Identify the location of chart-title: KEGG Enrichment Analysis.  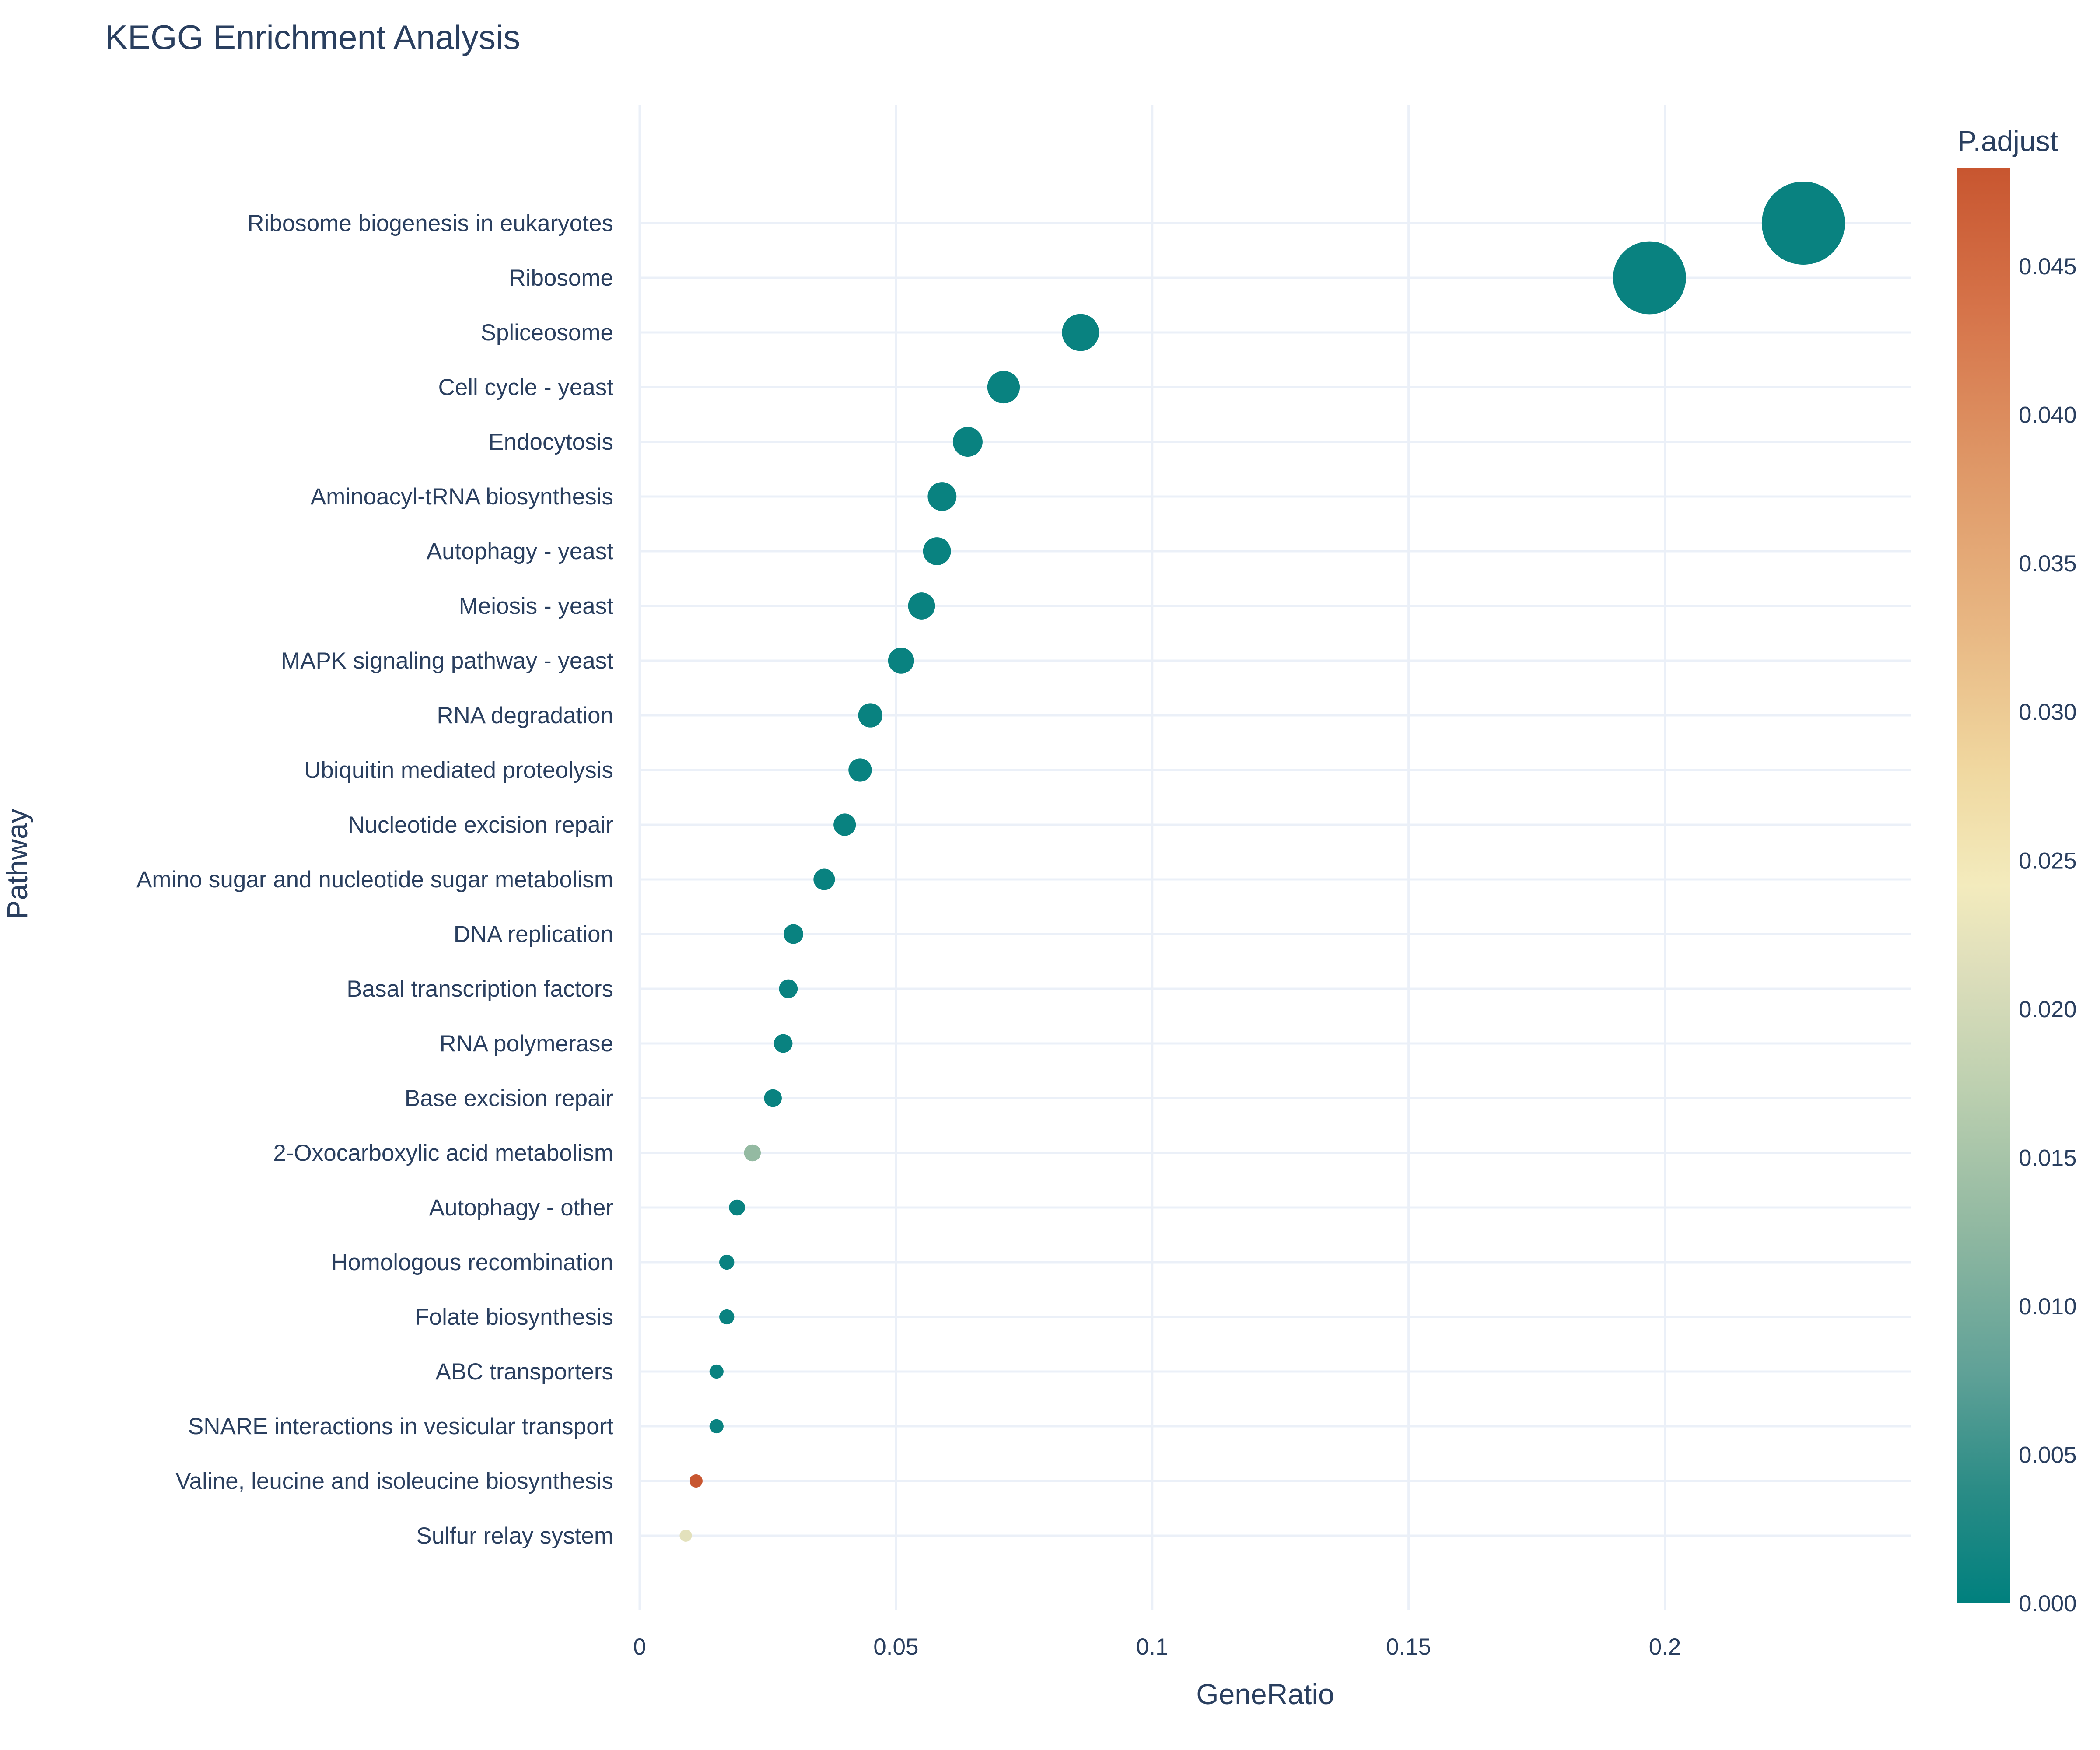
(312, 37).